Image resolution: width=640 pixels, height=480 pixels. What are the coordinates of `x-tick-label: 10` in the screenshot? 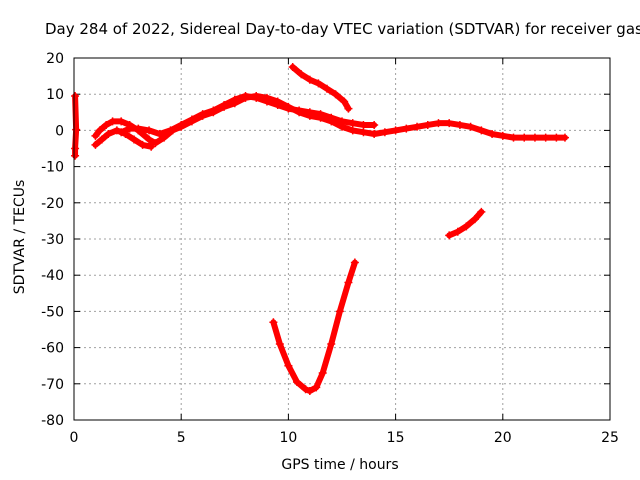 It's located at (288, 438).